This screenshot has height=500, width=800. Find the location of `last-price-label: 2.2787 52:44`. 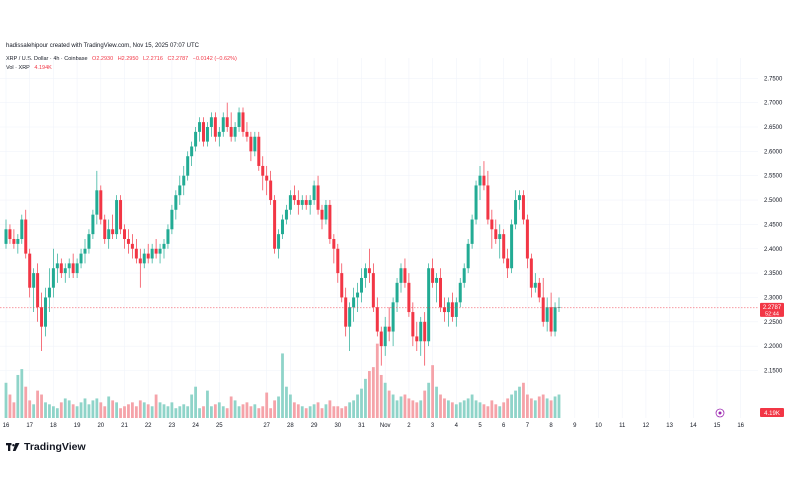

last-price-label: 2.2787 52:44 is located at coordinates (772, 309).